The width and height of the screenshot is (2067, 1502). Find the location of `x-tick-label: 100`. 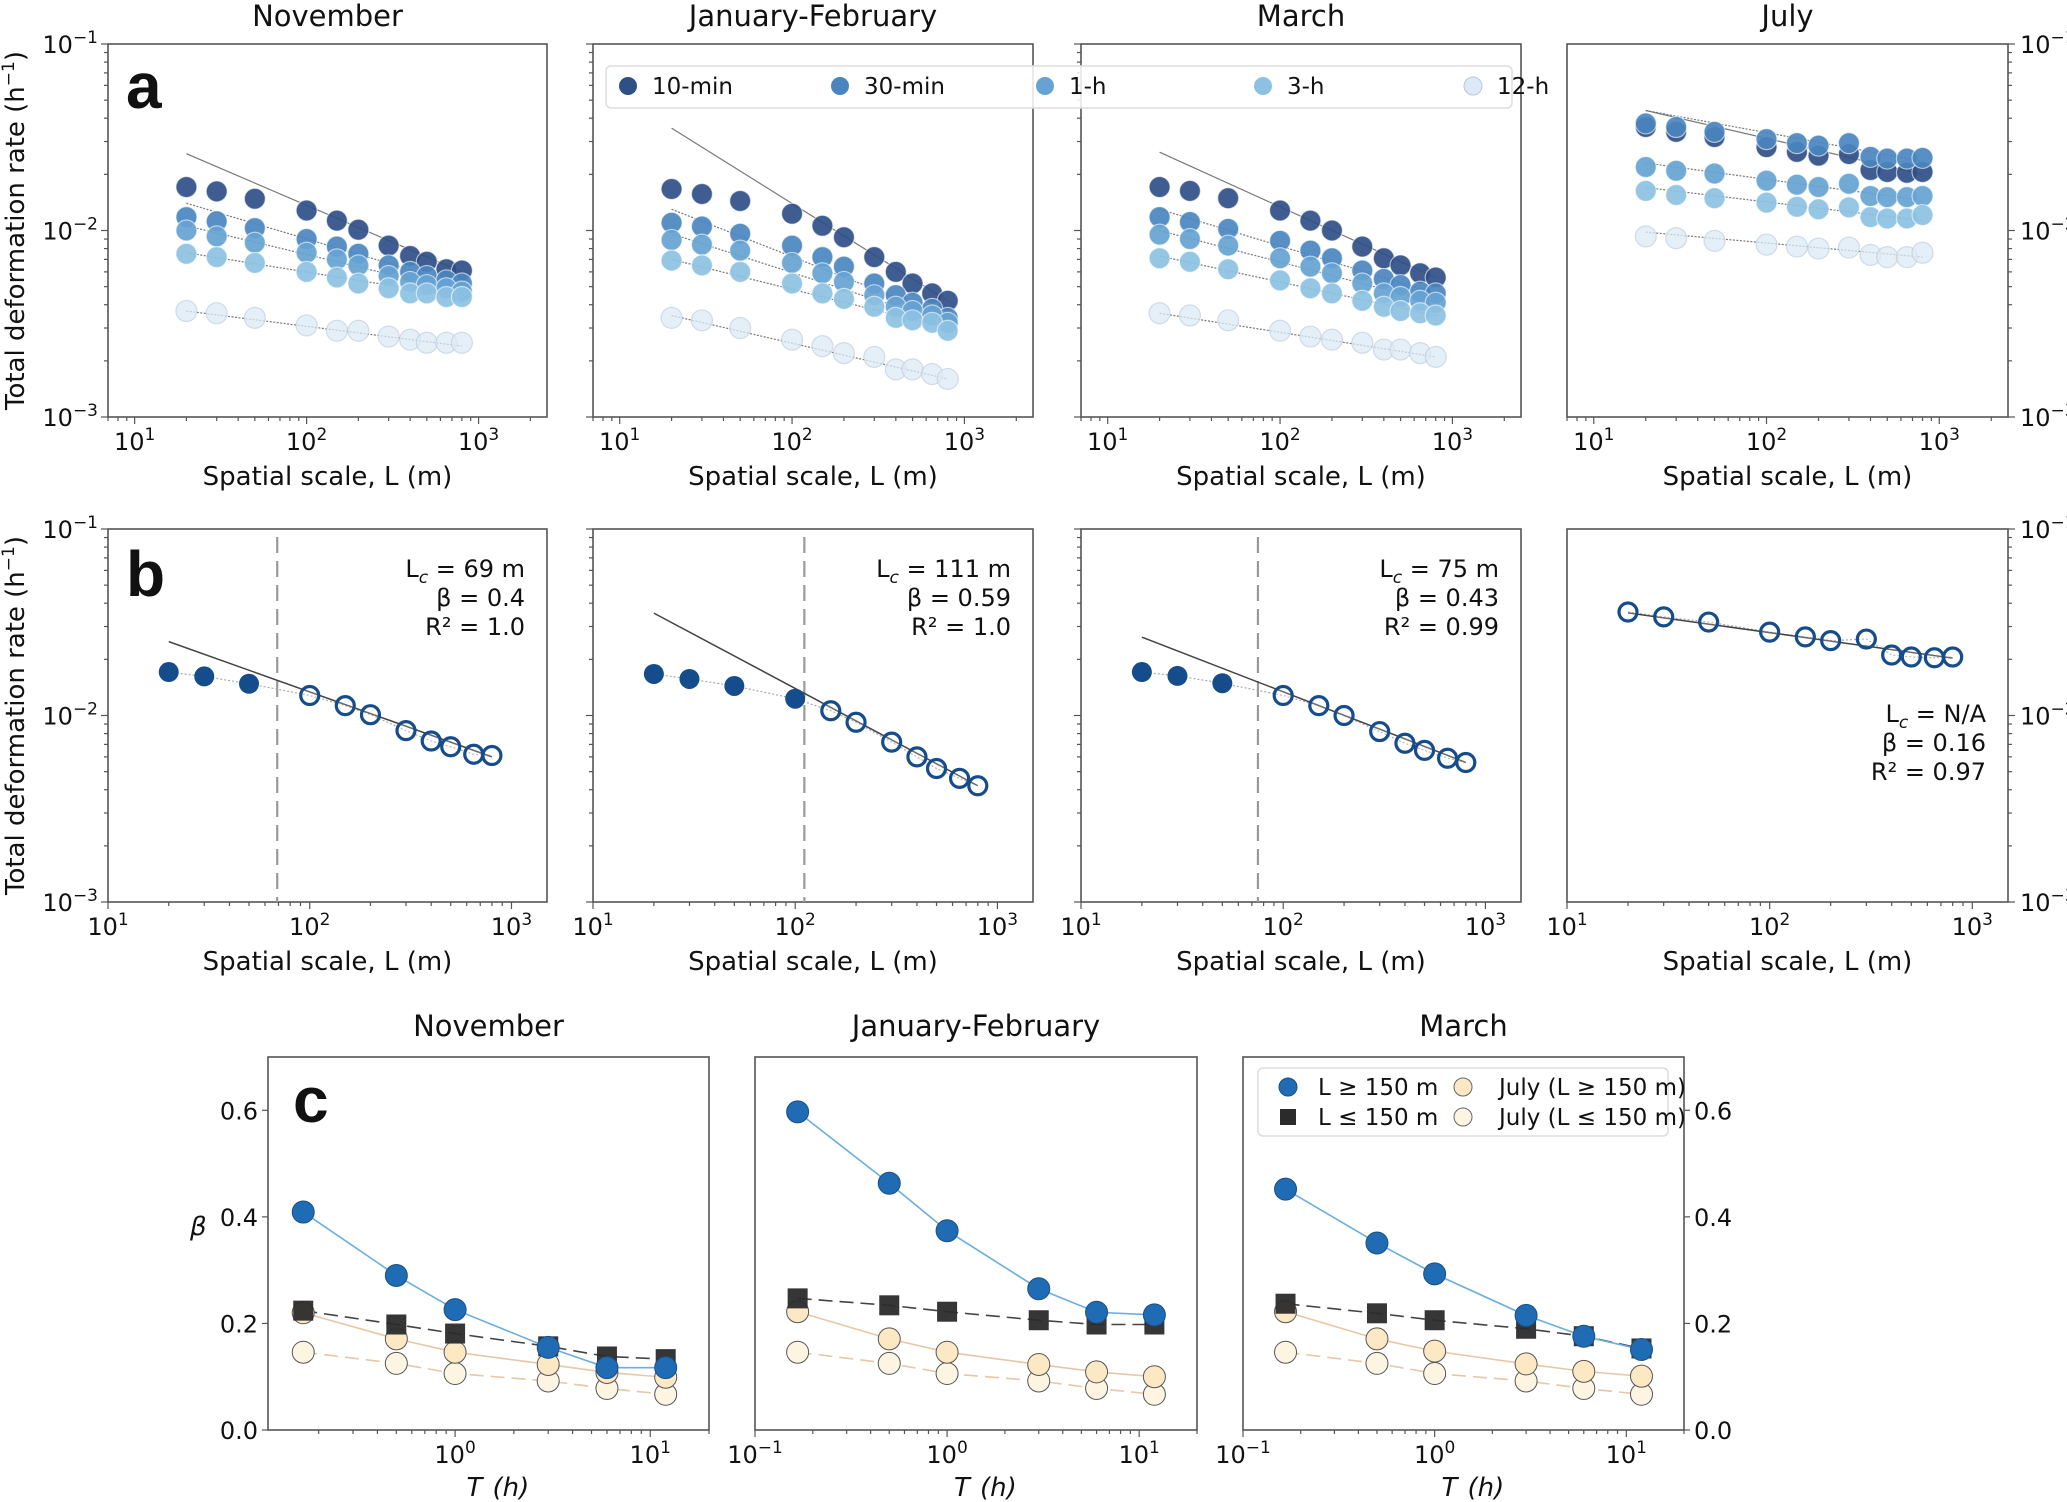

x-tick-label: 100 is located at coordinates (454, 1453).